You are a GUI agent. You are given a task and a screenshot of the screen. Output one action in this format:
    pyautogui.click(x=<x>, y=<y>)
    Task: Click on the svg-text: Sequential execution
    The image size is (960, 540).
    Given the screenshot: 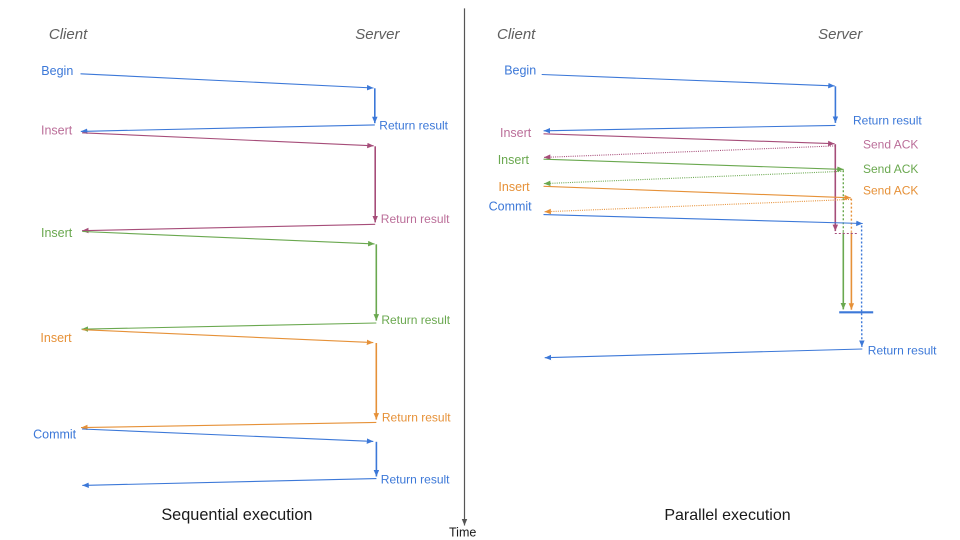 What is the action you would take?
    pyautogui.click(x=236, y=515)
    